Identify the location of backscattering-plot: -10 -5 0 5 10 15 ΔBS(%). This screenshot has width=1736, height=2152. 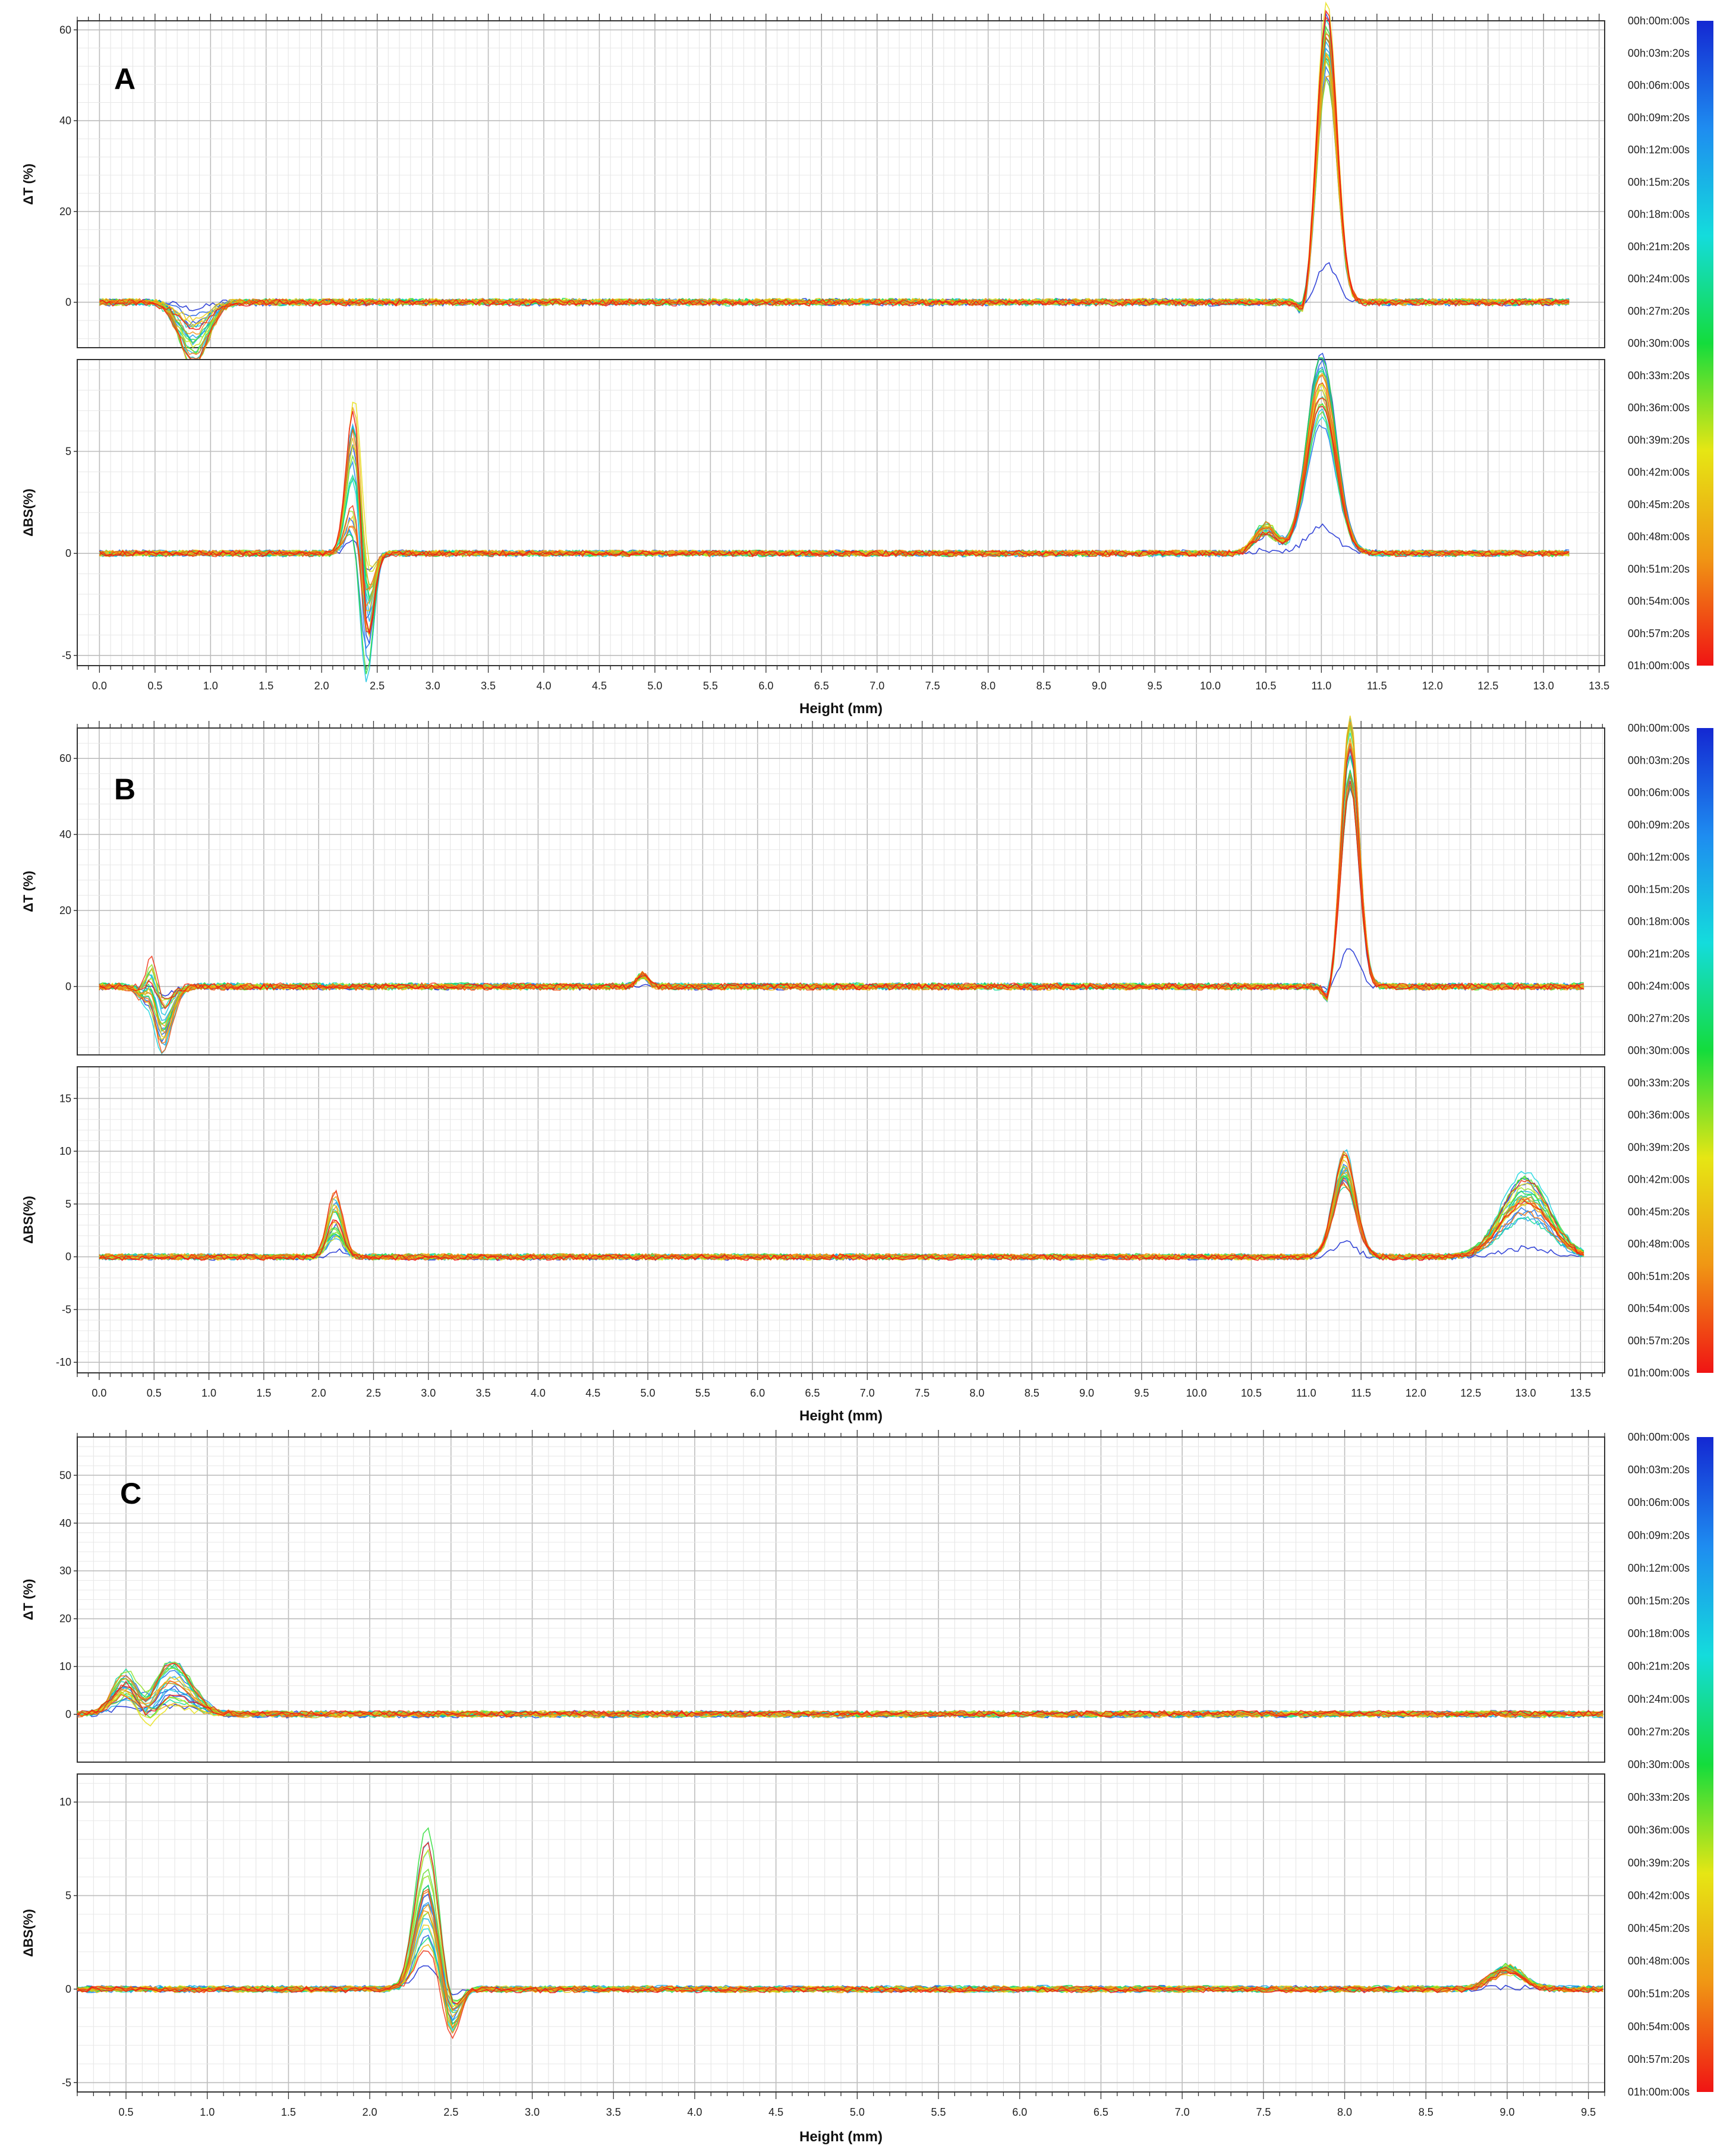
(813, 1223).